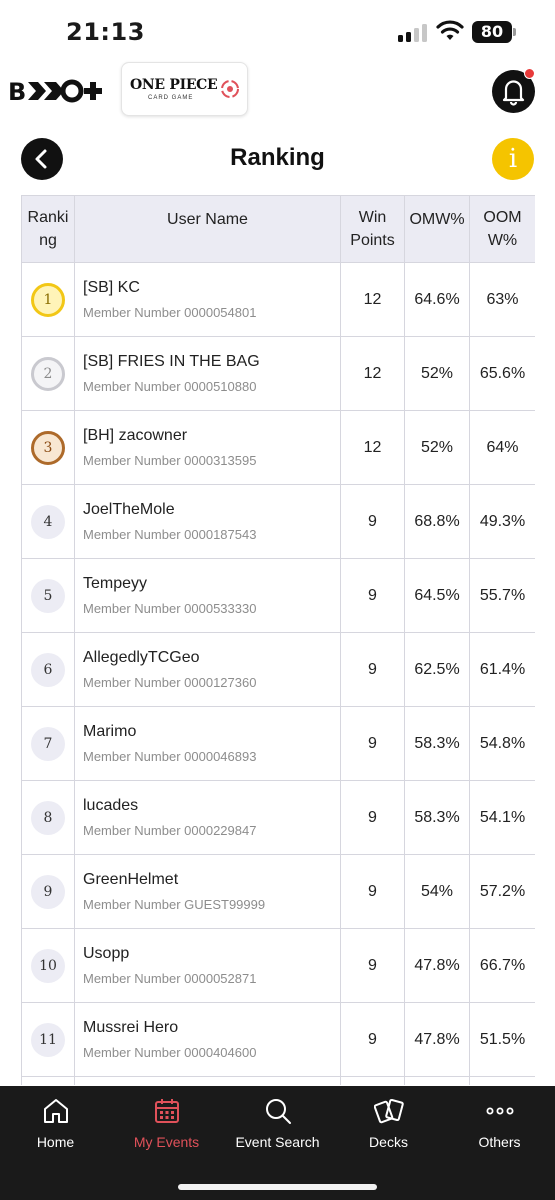  What do you see at coordinates (207, 743) in the screenshot?
I see `user-cell: Marimo Member Number 0000046893` at bounding box center [207, 743].